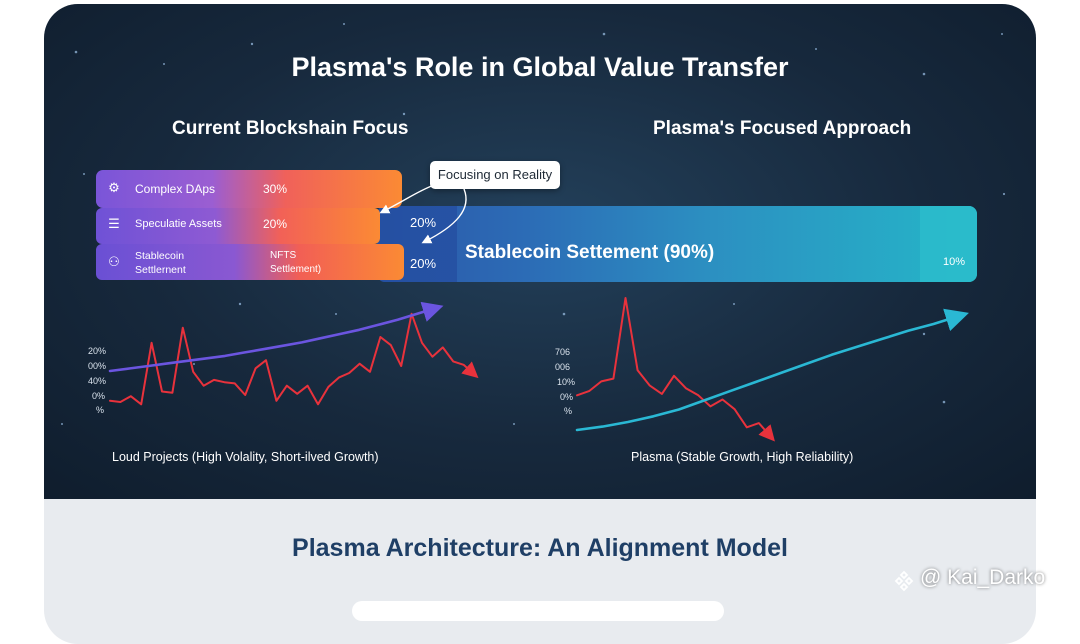  I want to click on bar-row-stablecoin-settlement, so click(250, 262).